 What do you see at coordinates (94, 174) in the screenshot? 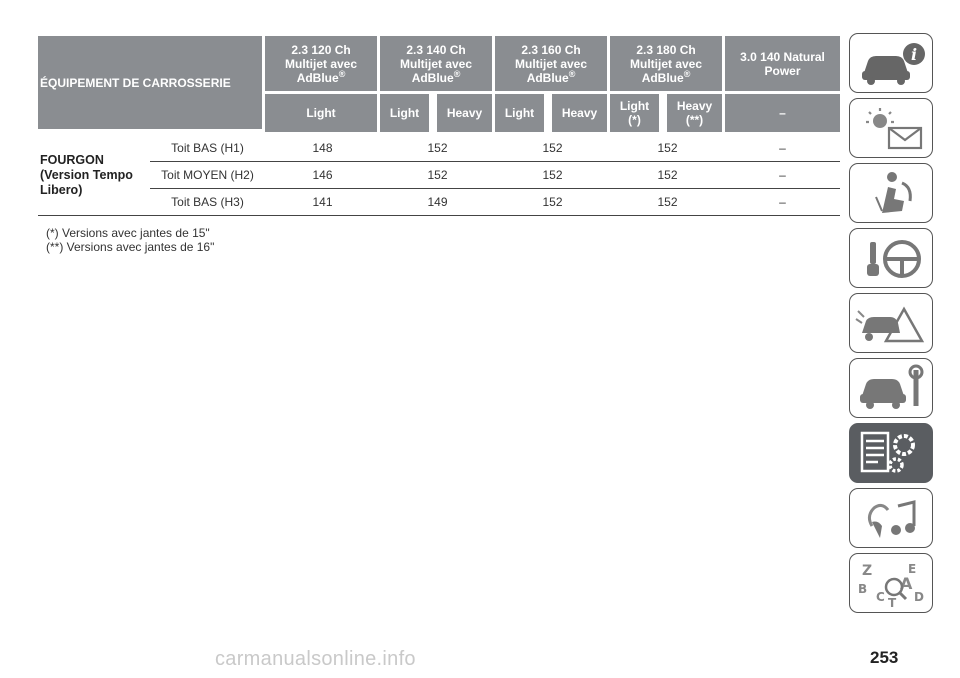
I see `body-type-label: FOURGON (Version Tempo Libero)` at bounding box center [94, 174].